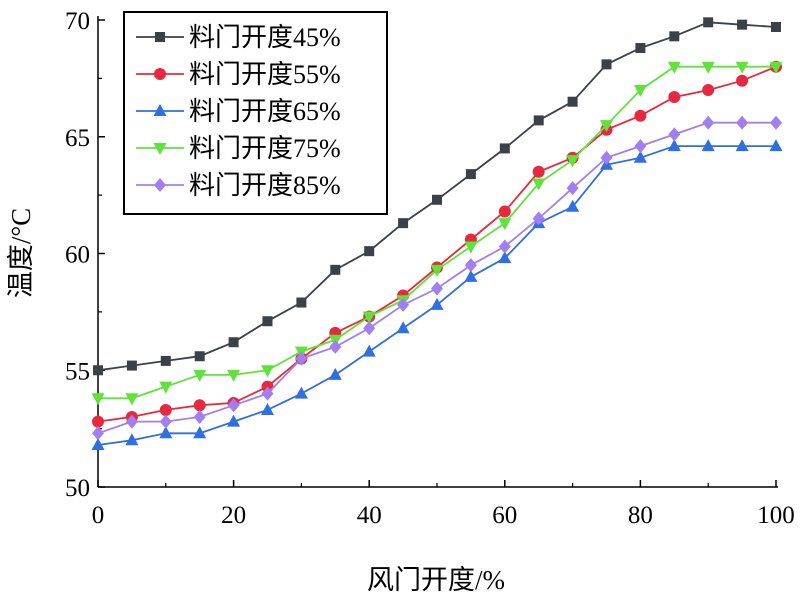 This screenshot has height=602, width=800. I want to click on x-tick-label: 100, so click(776, 515).